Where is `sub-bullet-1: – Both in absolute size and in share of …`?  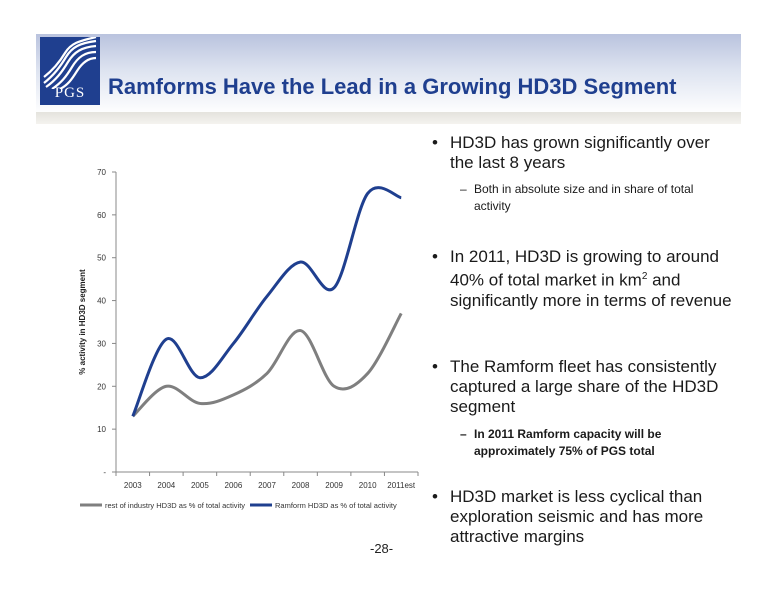
sub-bullet-1: – Both in absolute size and in share of … is located at coordinates (595, 198).